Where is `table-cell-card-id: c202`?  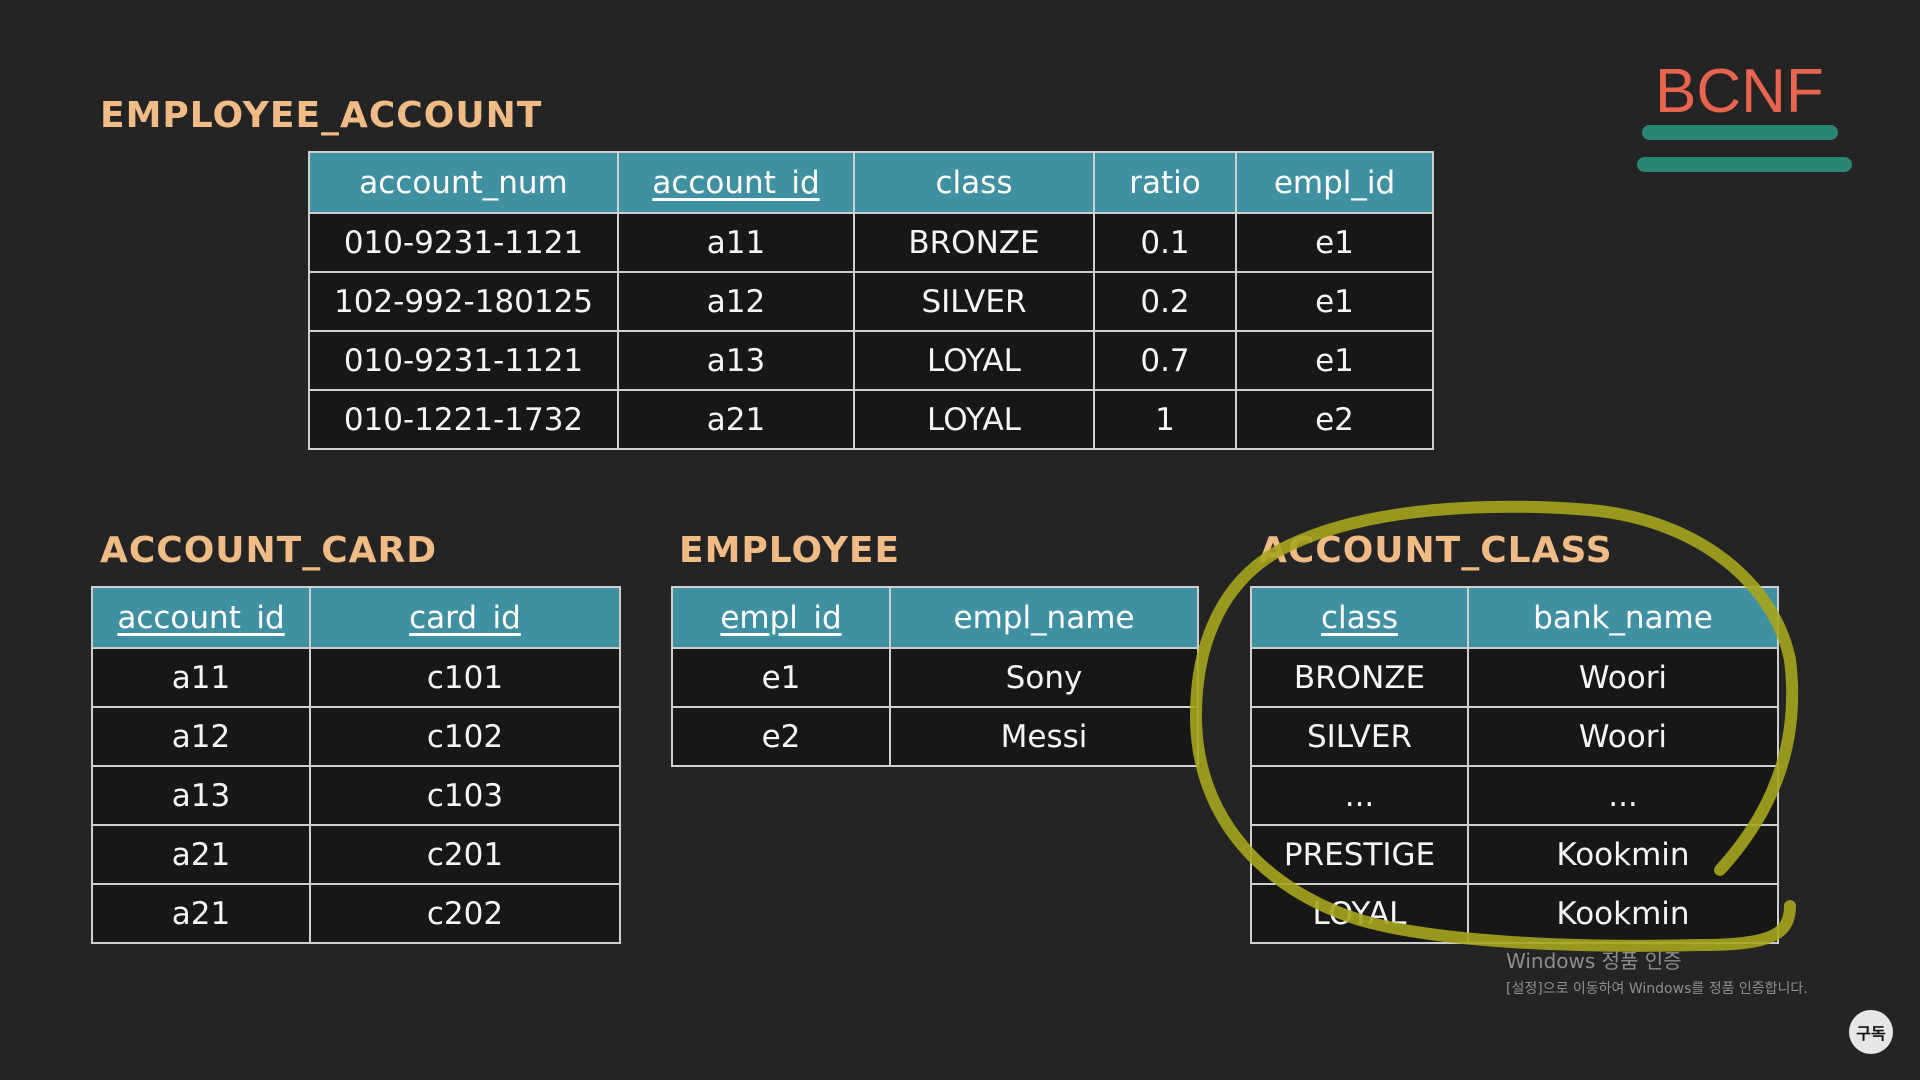
table-cell-card-id: c202 is located at coordinates (465, 913).